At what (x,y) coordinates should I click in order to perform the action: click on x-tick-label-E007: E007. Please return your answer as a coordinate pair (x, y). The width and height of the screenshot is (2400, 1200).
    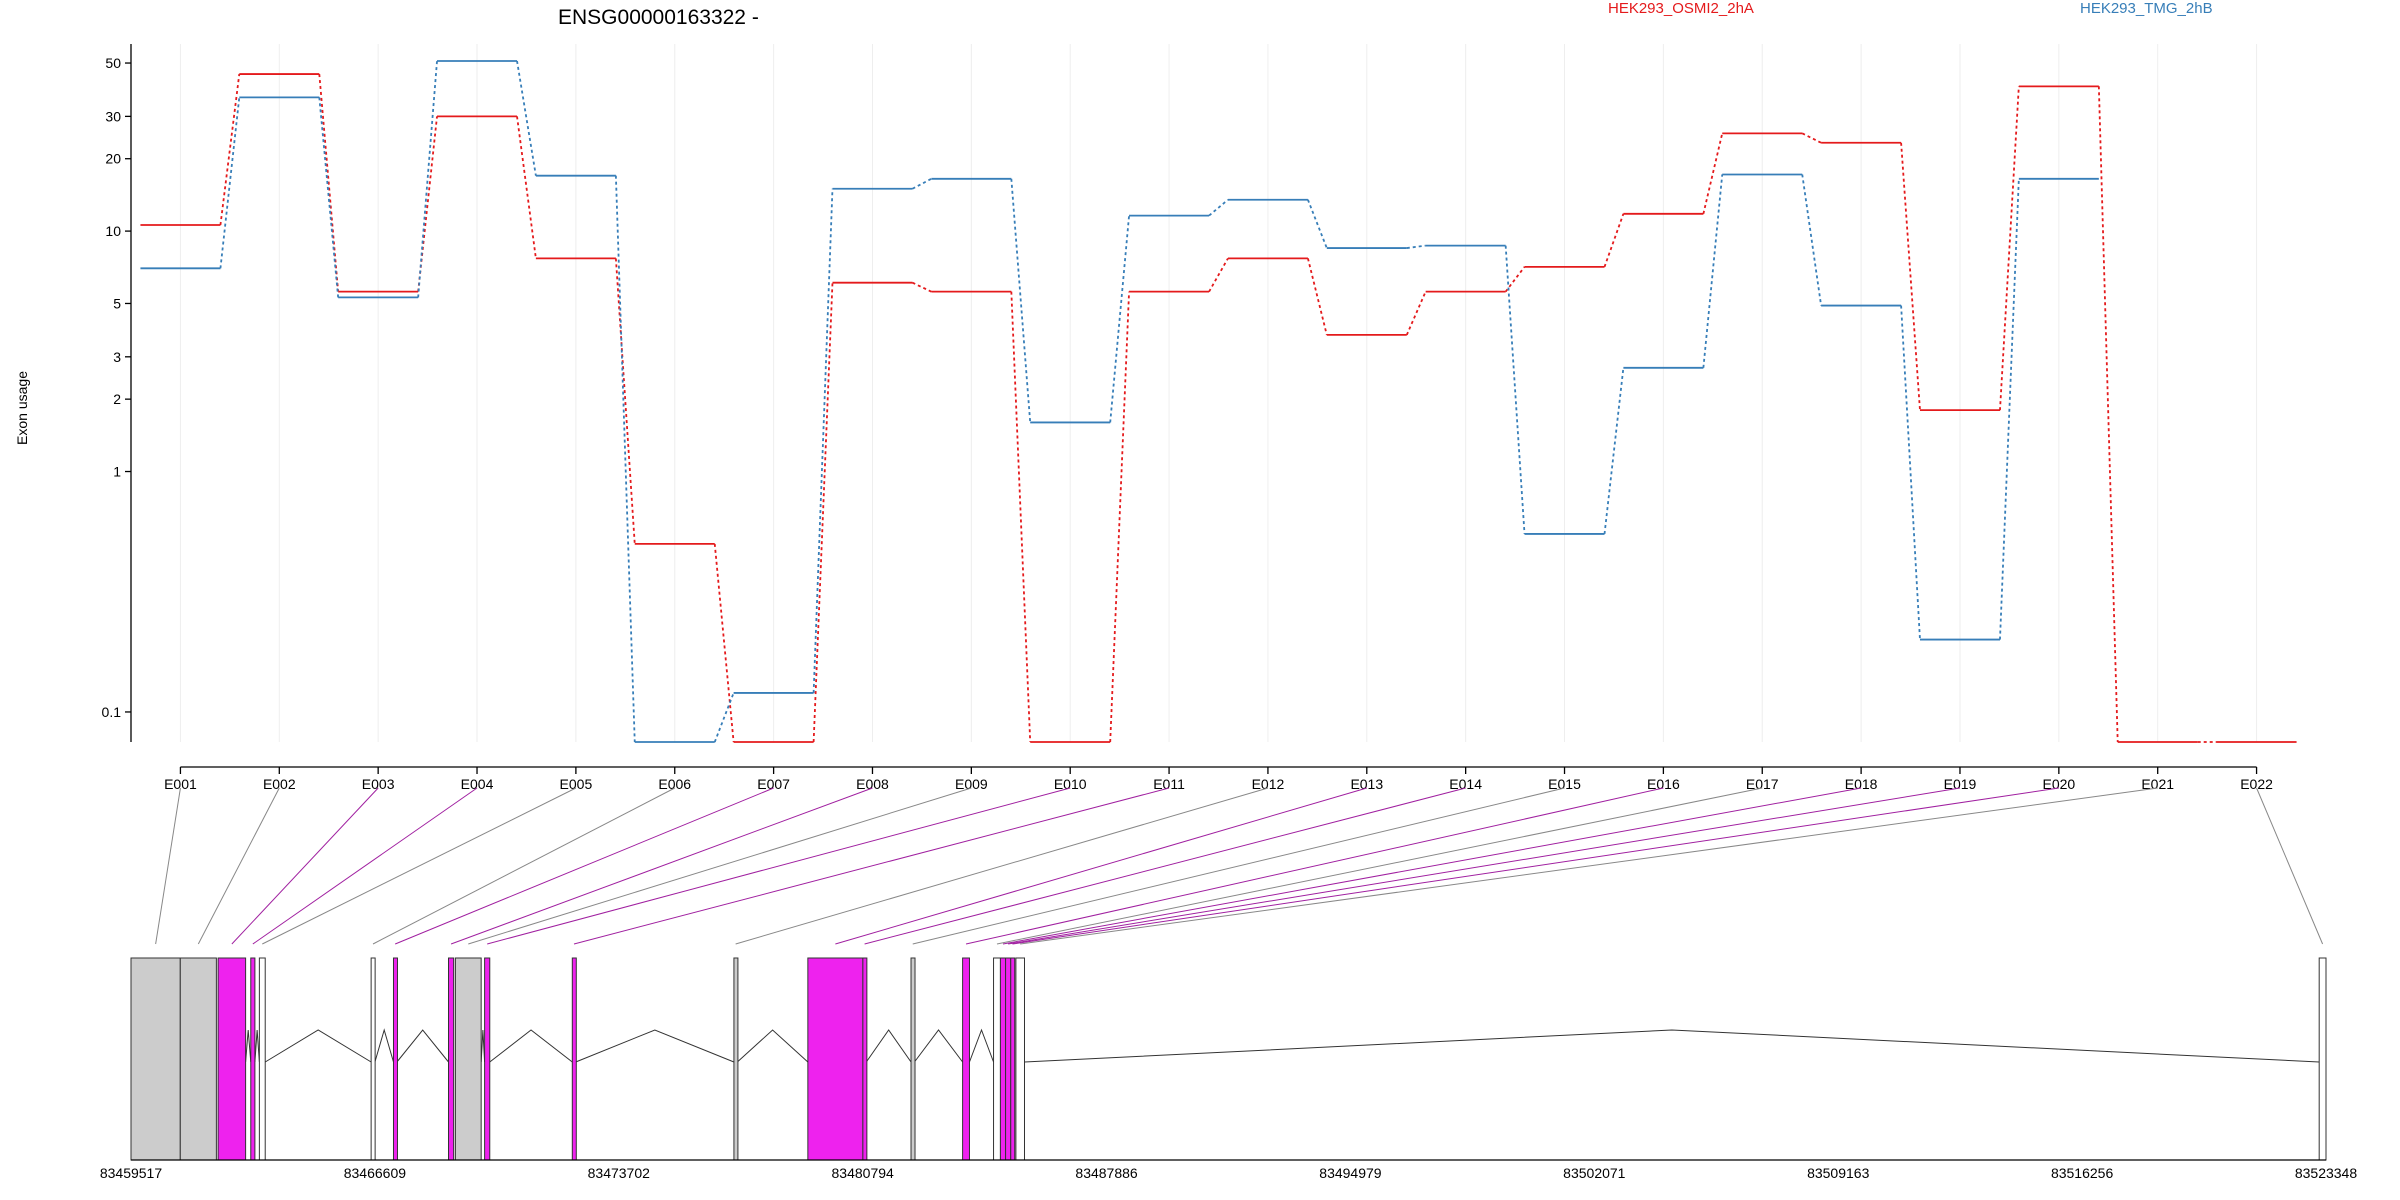
    Looking at the image, I should click on (773, 784).